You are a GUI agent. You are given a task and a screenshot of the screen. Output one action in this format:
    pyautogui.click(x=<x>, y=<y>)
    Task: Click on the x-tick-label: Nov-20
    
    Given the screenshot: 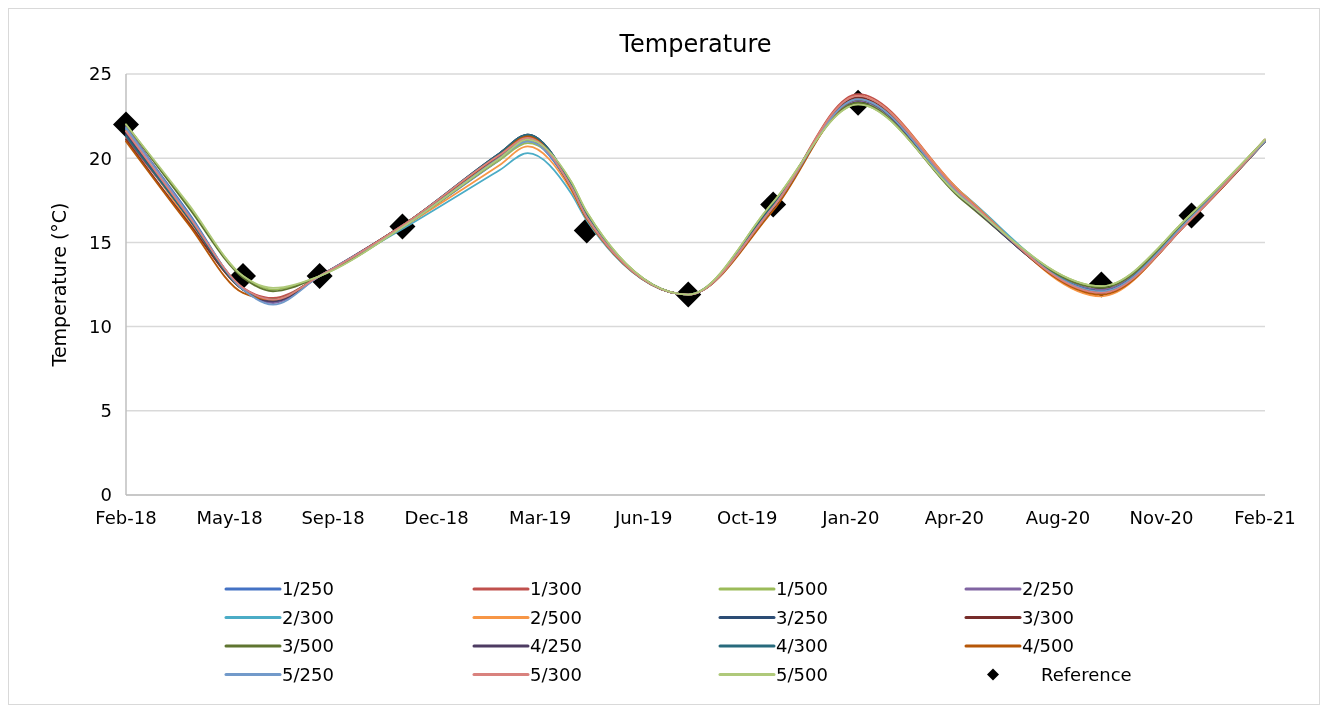 What is the action you would take?
    pyautogui.click(x=1161, y=517)
    